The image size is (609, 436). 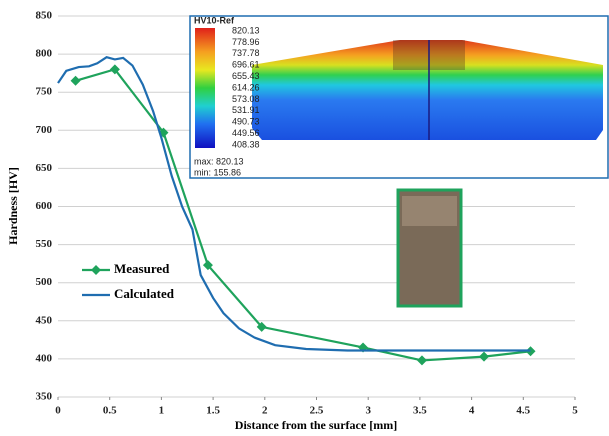 What do you see at coordinates (44, 358) in the screenshot?
I see `y-tick-label: 400` at bounding box center [44, 358].